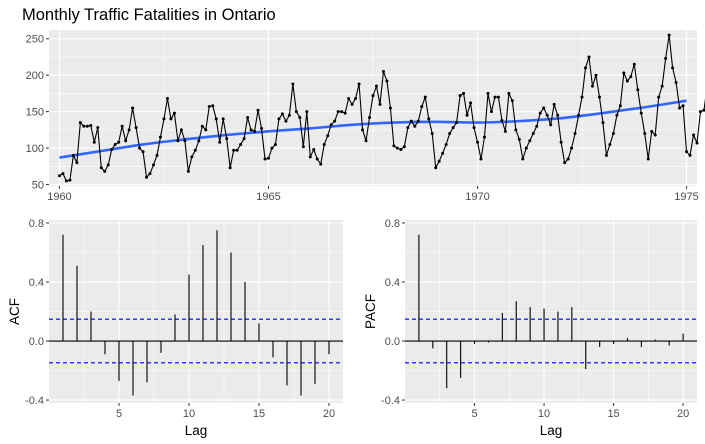 The image size is (705, 444). Describe the element at coordinates (390, 401) in the screenshot. I see `y-tick-label: -0.4` at that location.